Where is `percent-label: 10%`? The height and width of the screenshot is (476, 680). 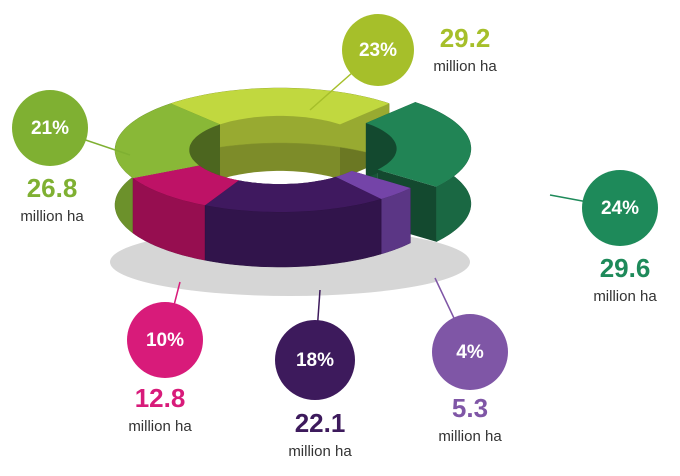 percent-label: 10% is located at coordinates (165, 340).